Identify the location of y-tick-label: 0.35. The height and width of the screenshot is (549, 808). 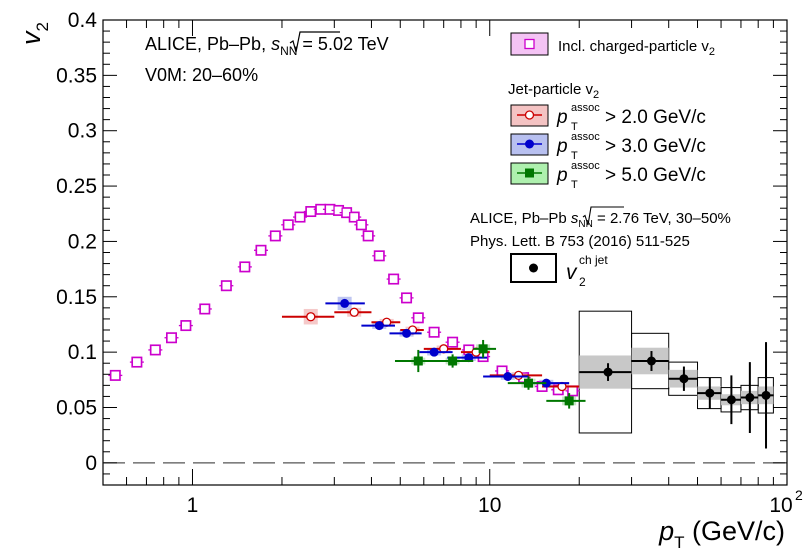
(76, 75).